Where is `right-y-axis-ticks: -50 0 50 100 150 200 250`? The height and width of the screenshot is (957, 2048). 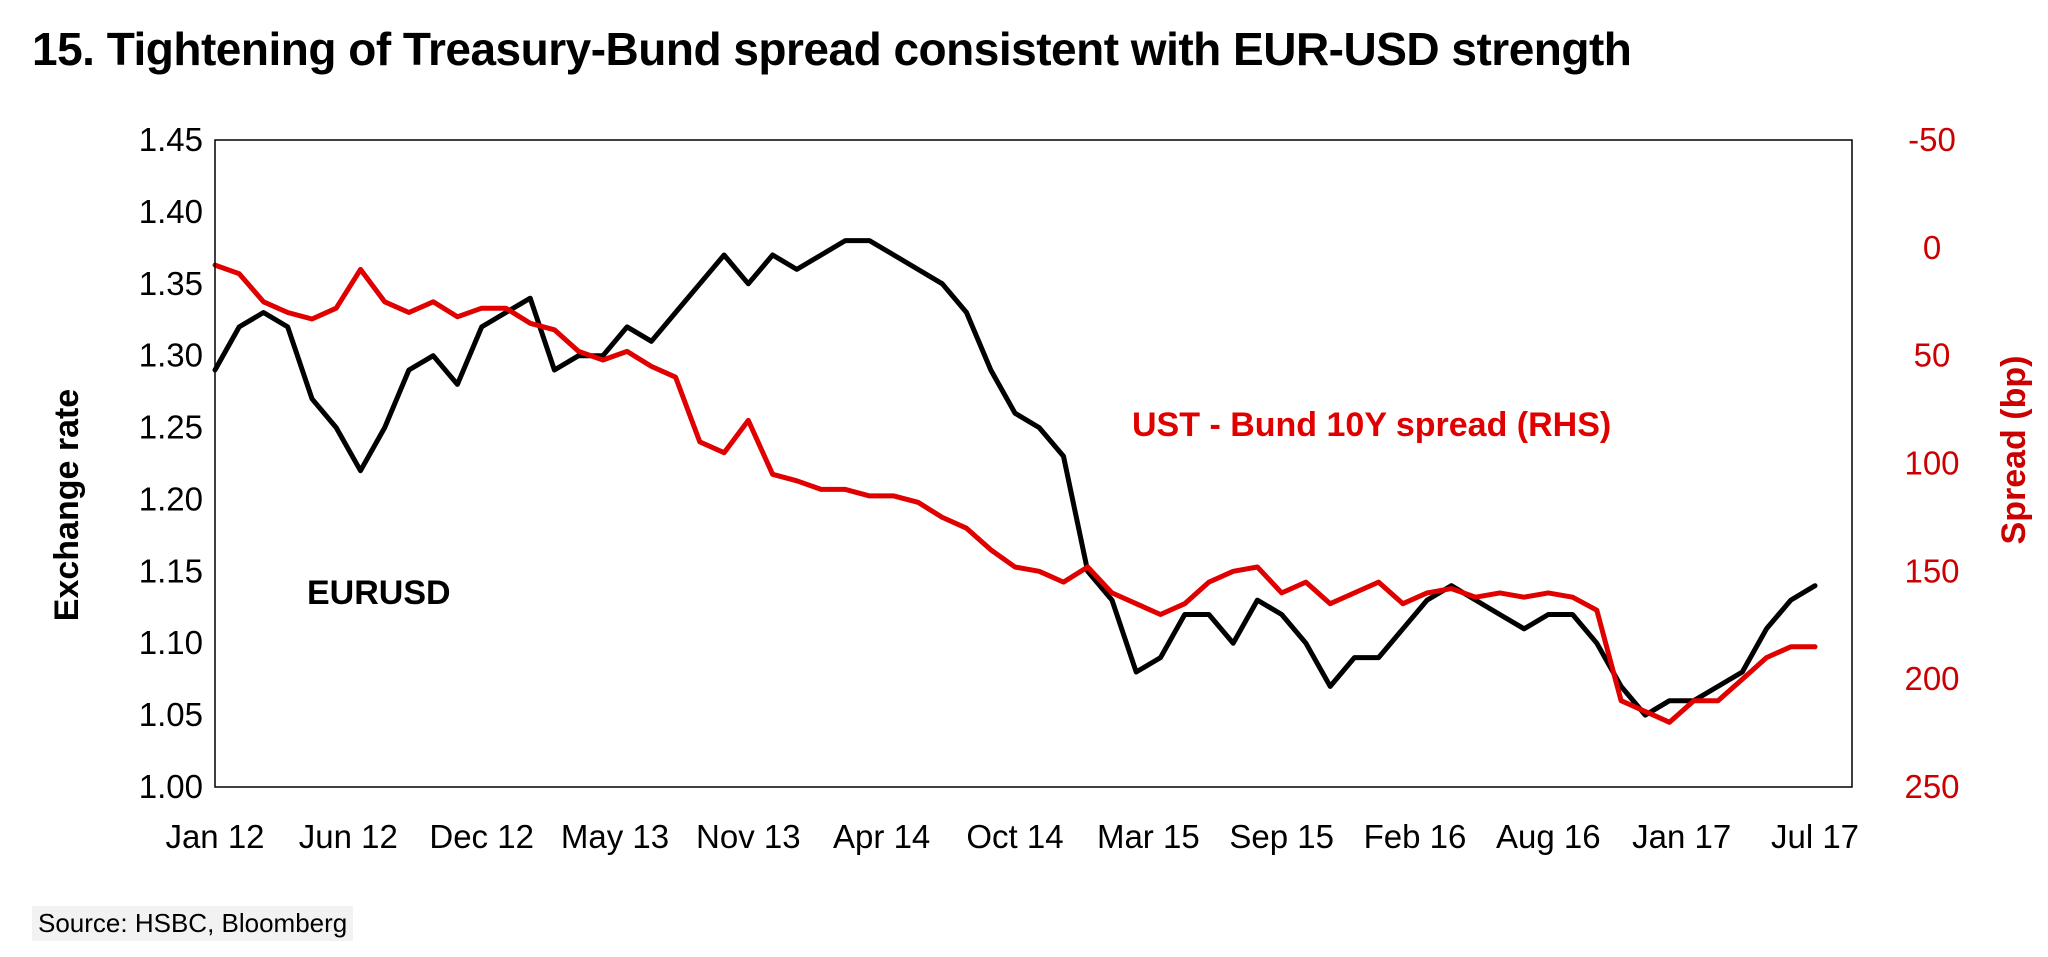 right-y-axis-ticks: -50 0 50 100 150 200 250 is located at coordinates (1931, 463).